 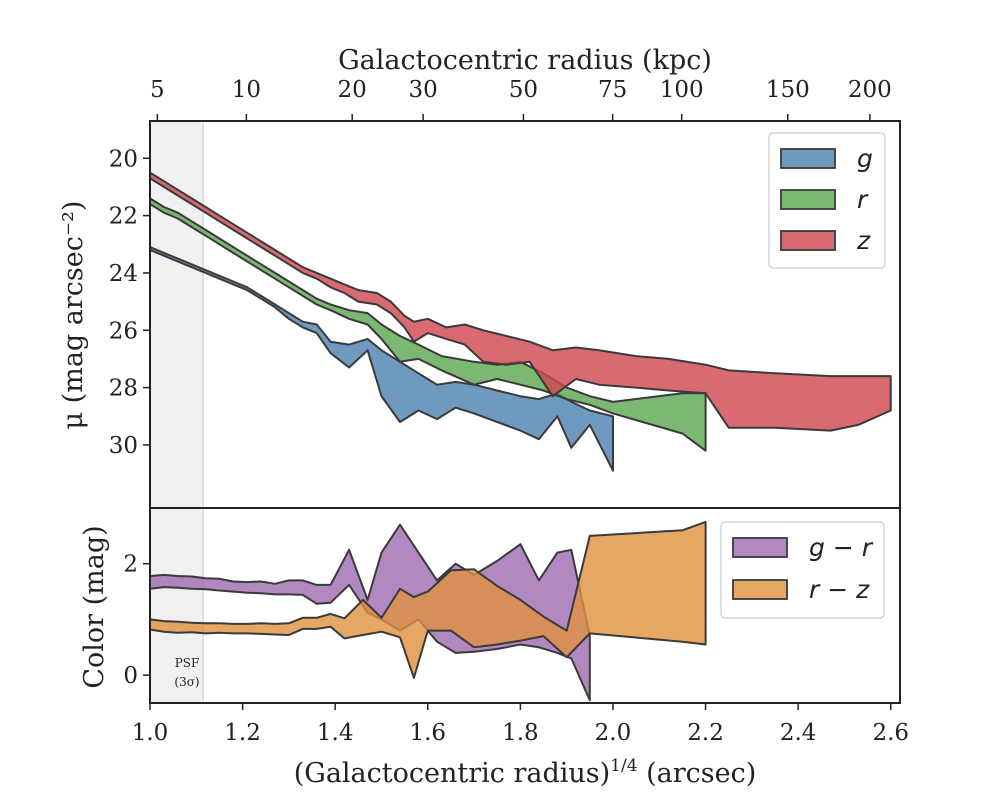 I want to click on kpc-tick-label: 150, so click(x=788, y=90).